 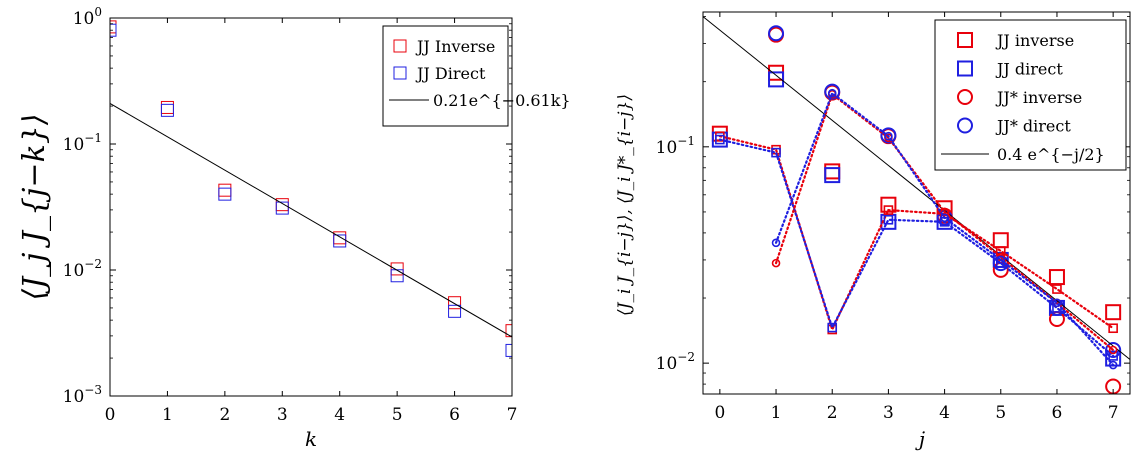 What do you see at coordinates (87, 17) in the screenshot?
I see `y-tick-label: 10⁰` at bounding box center [87, 17].